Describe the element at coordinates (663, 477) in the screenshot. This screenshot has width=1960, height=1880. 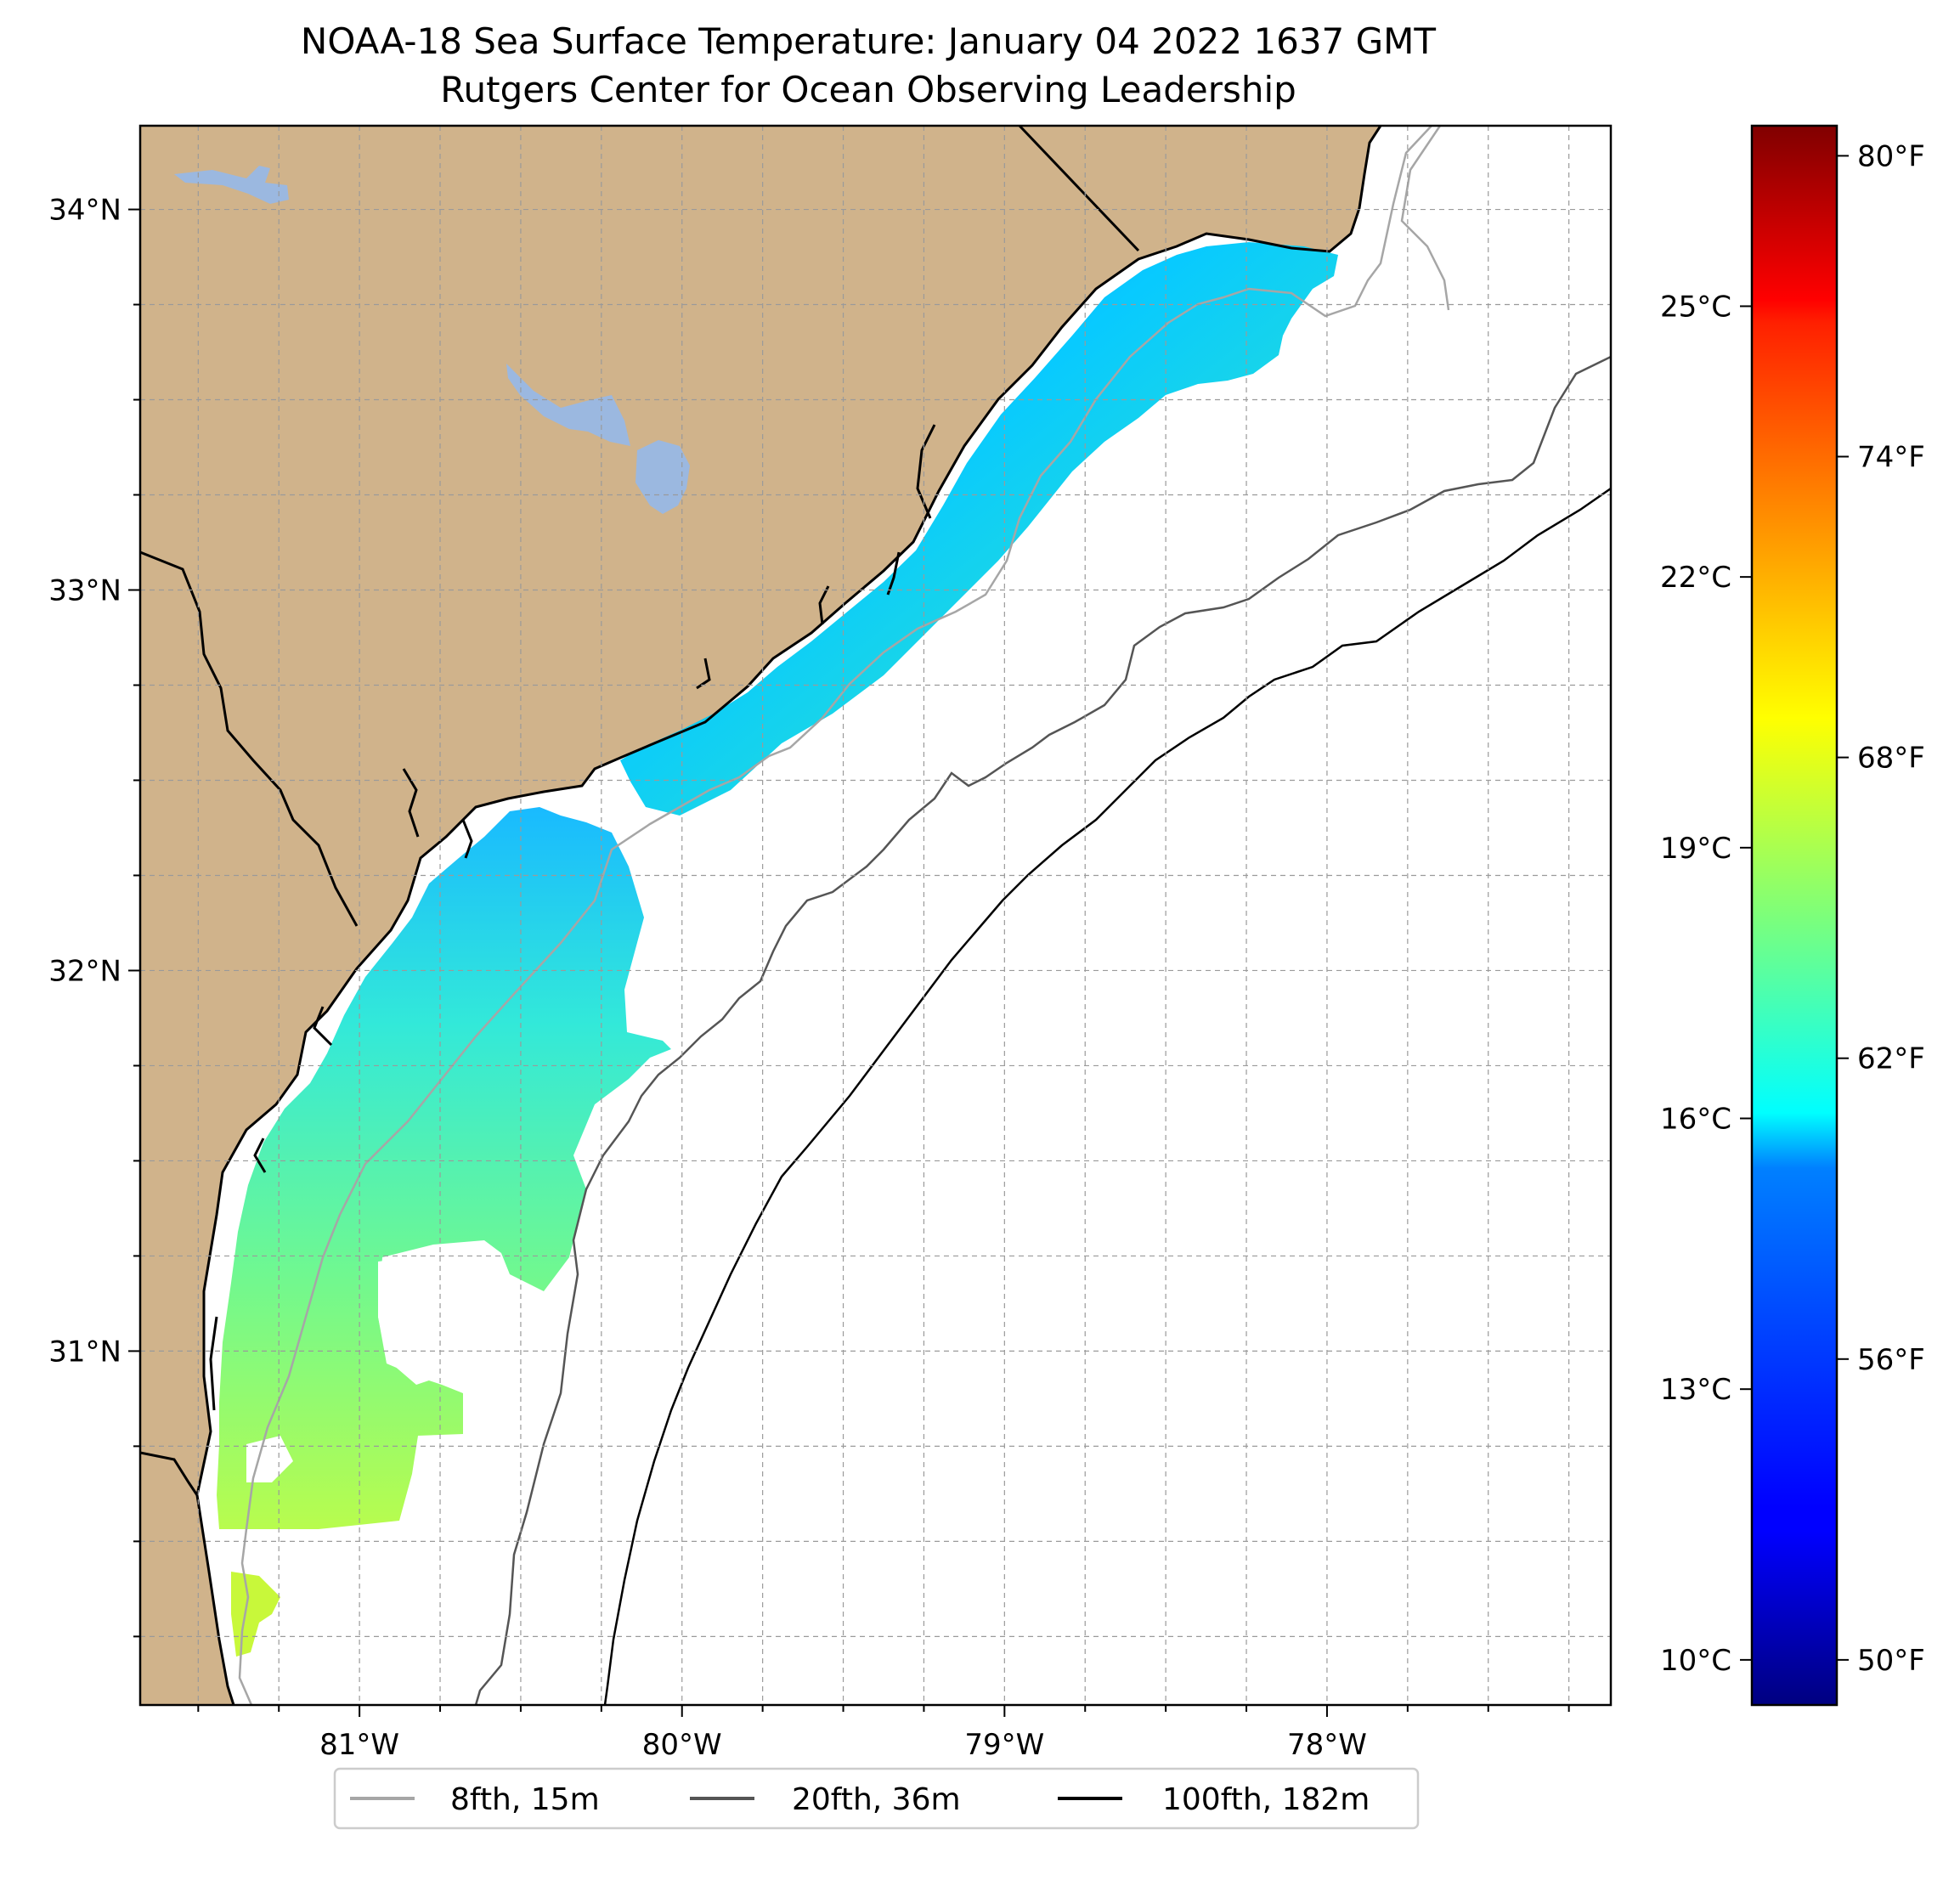
I see `lake-moultrie` at that location.